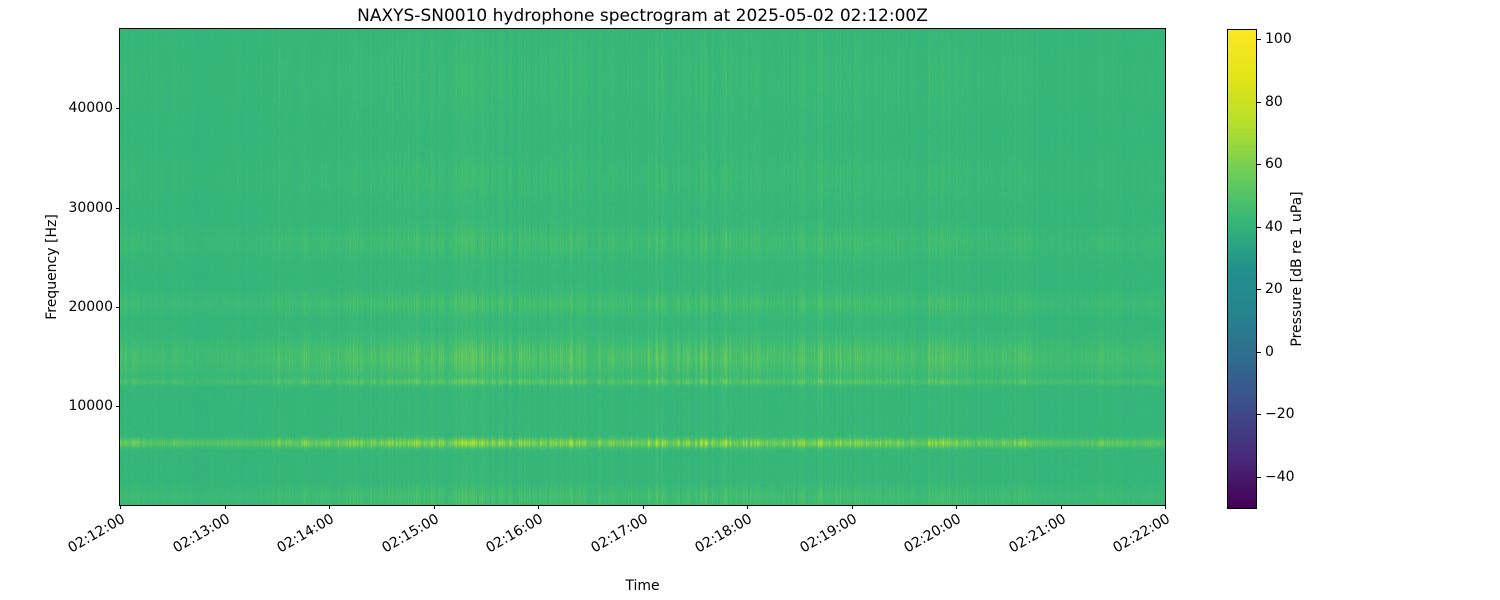 The width and height of the screenshot is (1500, 600). What do you see at coordinates (90, 405) in the screenshot?
I see `y-tick-label: 10000` at bounding box center [90, 405].